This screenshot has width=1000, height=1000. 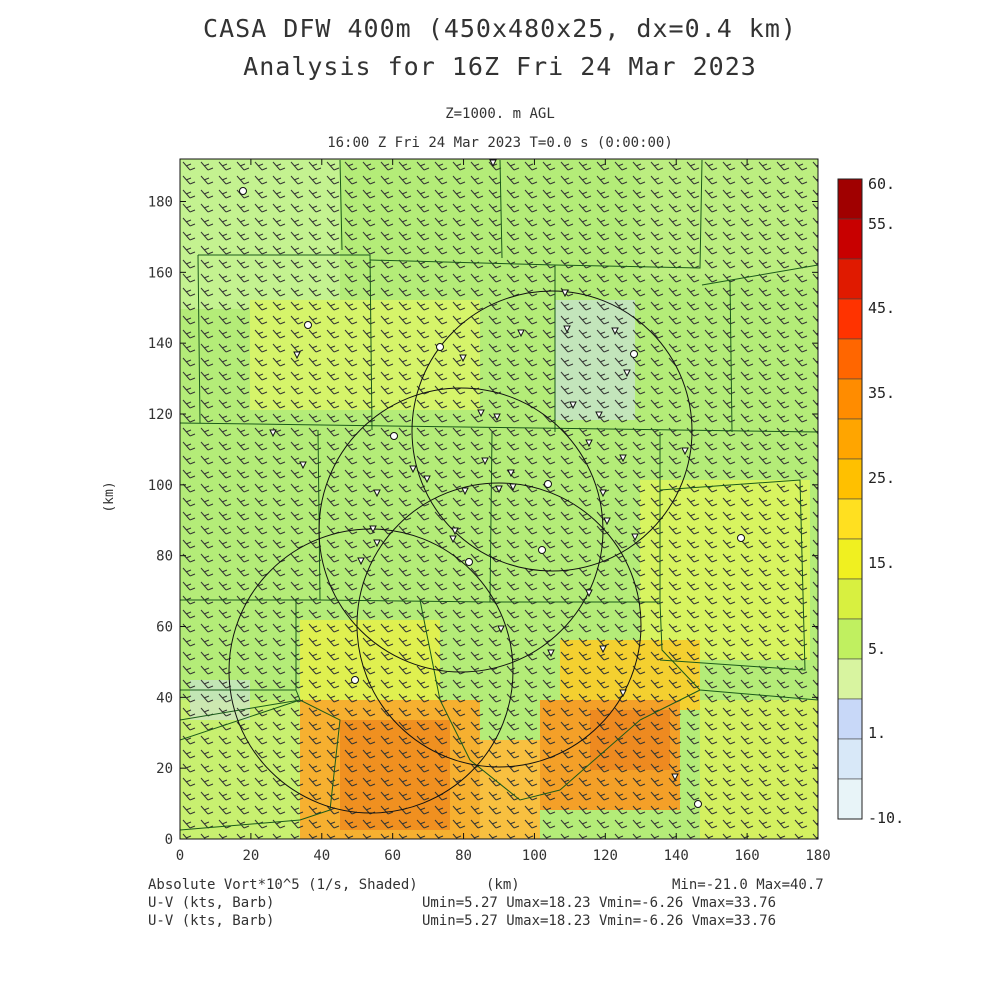 What do you see at coordinates (164, 628) in the screenshot?
I see `y-tick-label: 60` at bounding box center [164, 628].